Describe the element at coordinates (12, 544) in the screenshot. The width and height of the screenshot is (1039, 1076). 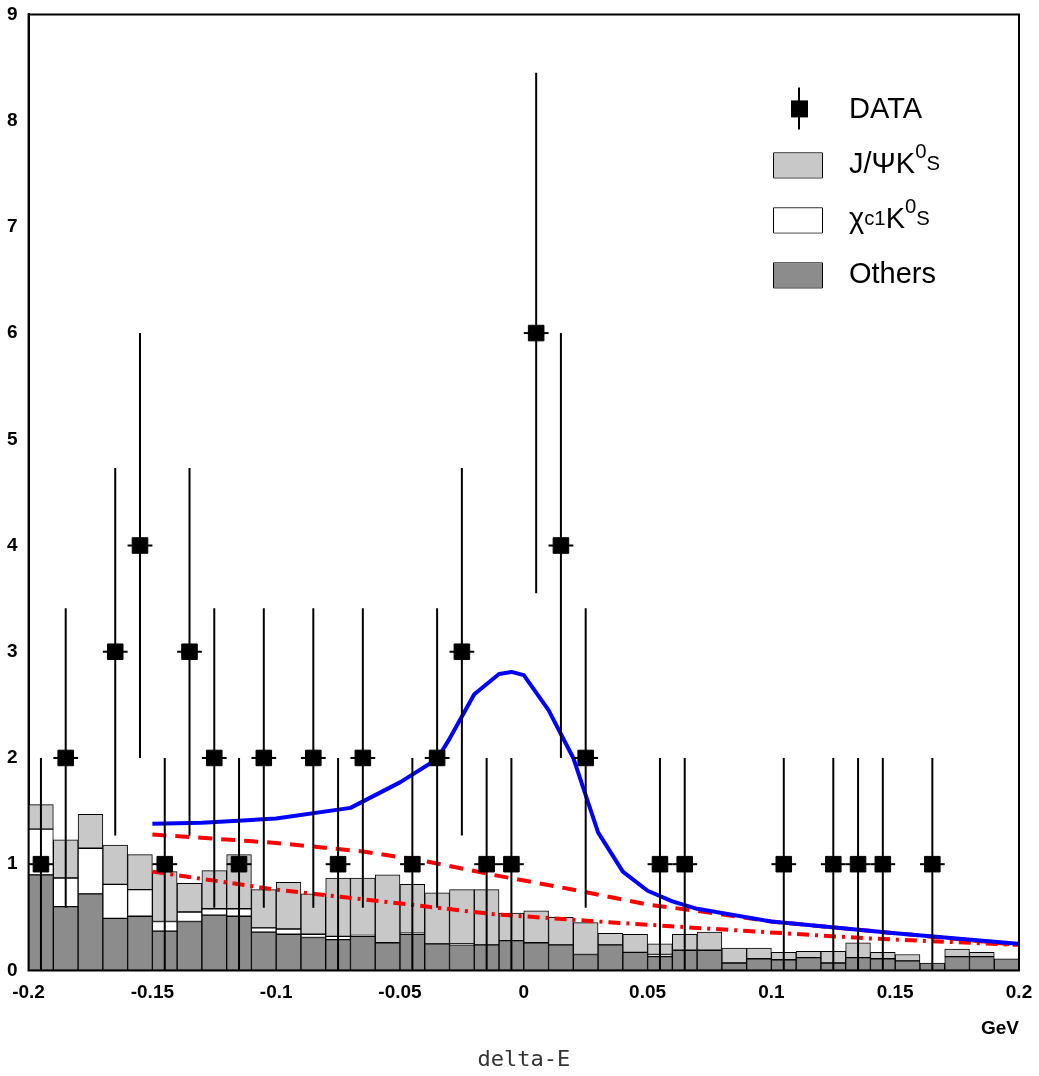
I see `y-tick-label: 4` at that location.